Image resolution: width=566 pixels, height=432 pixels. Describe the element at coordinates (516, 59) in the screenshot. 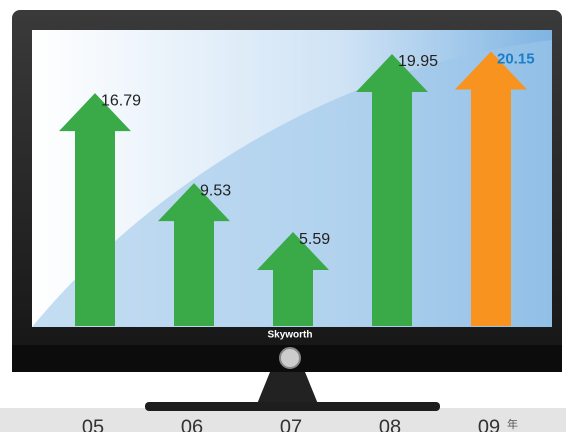

I see `value-label: 20.15` at that location.